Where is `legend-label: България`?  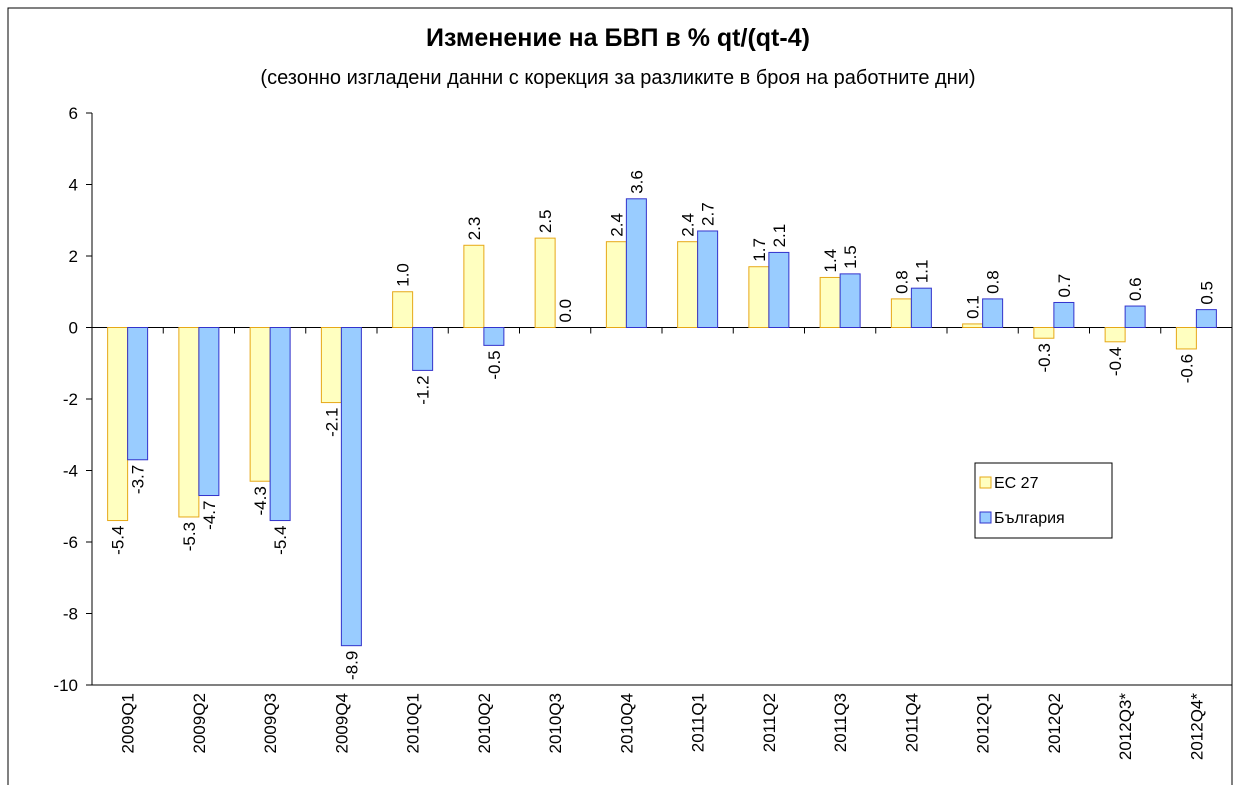 legend-label: България is located at coordinates (1029, 518).